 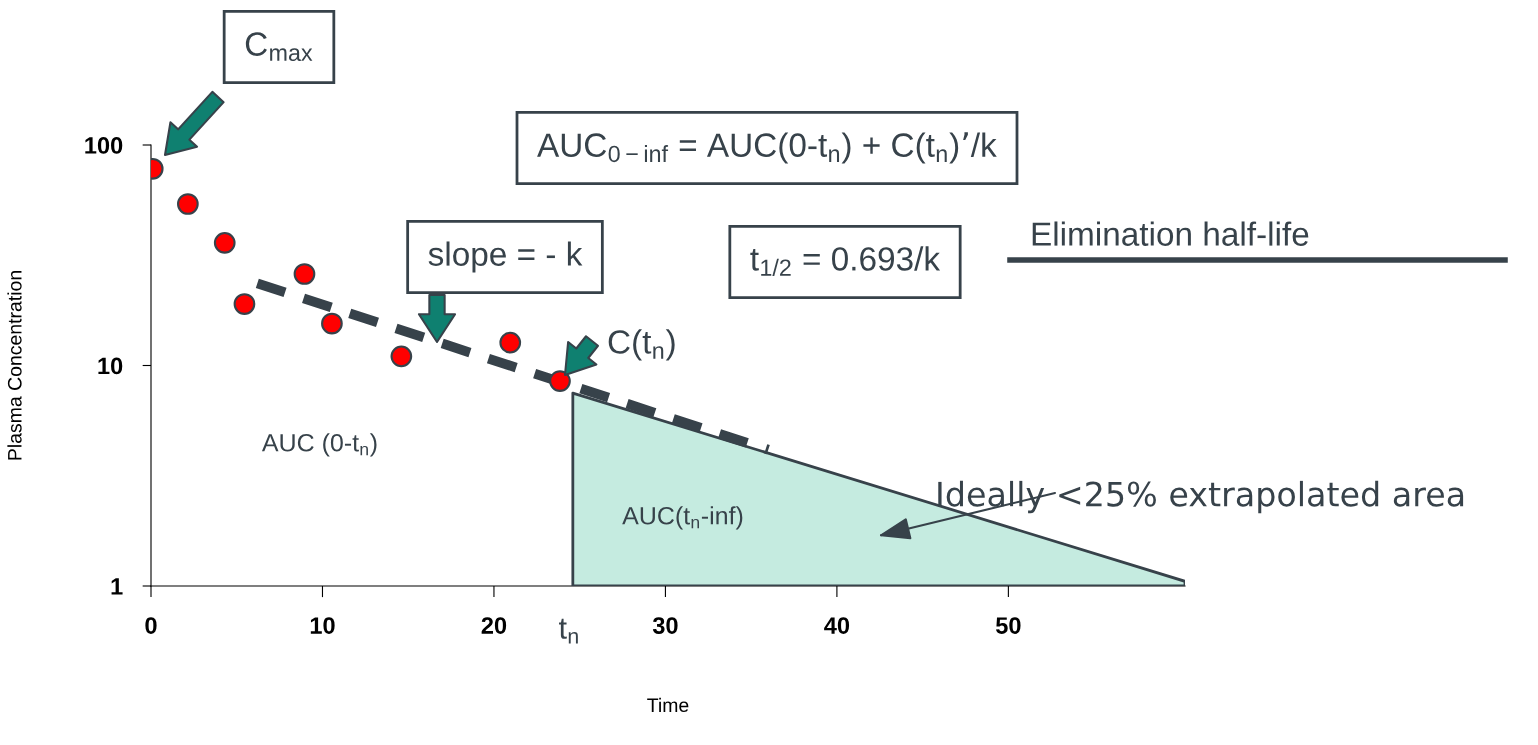 What do you see at coordinates (767, 148) in the screenshot?
I see `annotation: AUC$_{0−inf}$ = AUC(0-t$_{n}$) + C(t$_{n}$)’/k` at bounding box center [767, 148].